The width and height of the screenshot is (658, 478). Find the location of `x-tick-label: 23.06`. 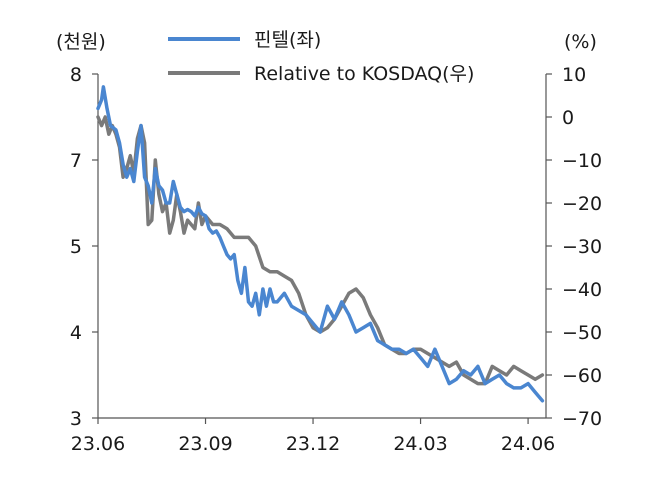

x-tick-label: 23.06 is located at coordinates (98, 444).